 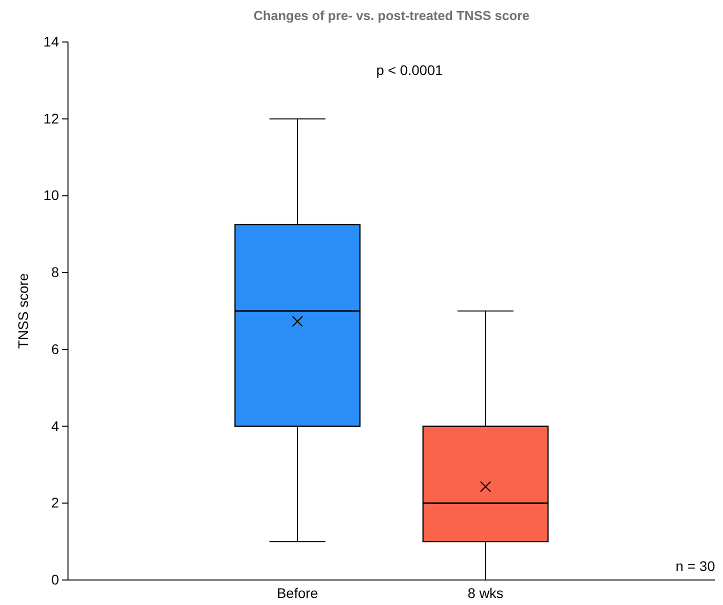 I want to click on x-tick-label: 8 wks, so click(x=486, y=592).